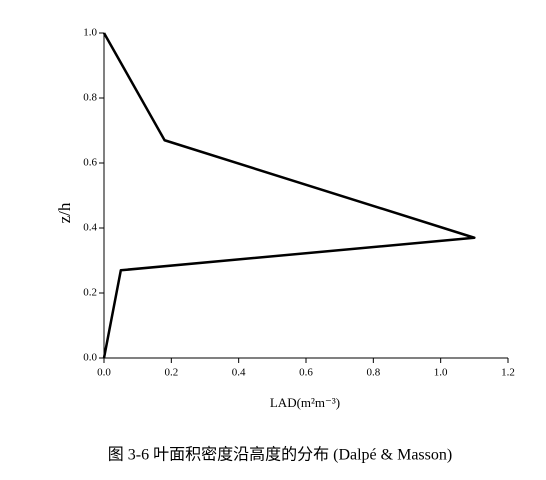  I want to click on caption: 图 3-6 叶面积密度沿高度的分布 (Dalpé & Masson), so click(280, 455).